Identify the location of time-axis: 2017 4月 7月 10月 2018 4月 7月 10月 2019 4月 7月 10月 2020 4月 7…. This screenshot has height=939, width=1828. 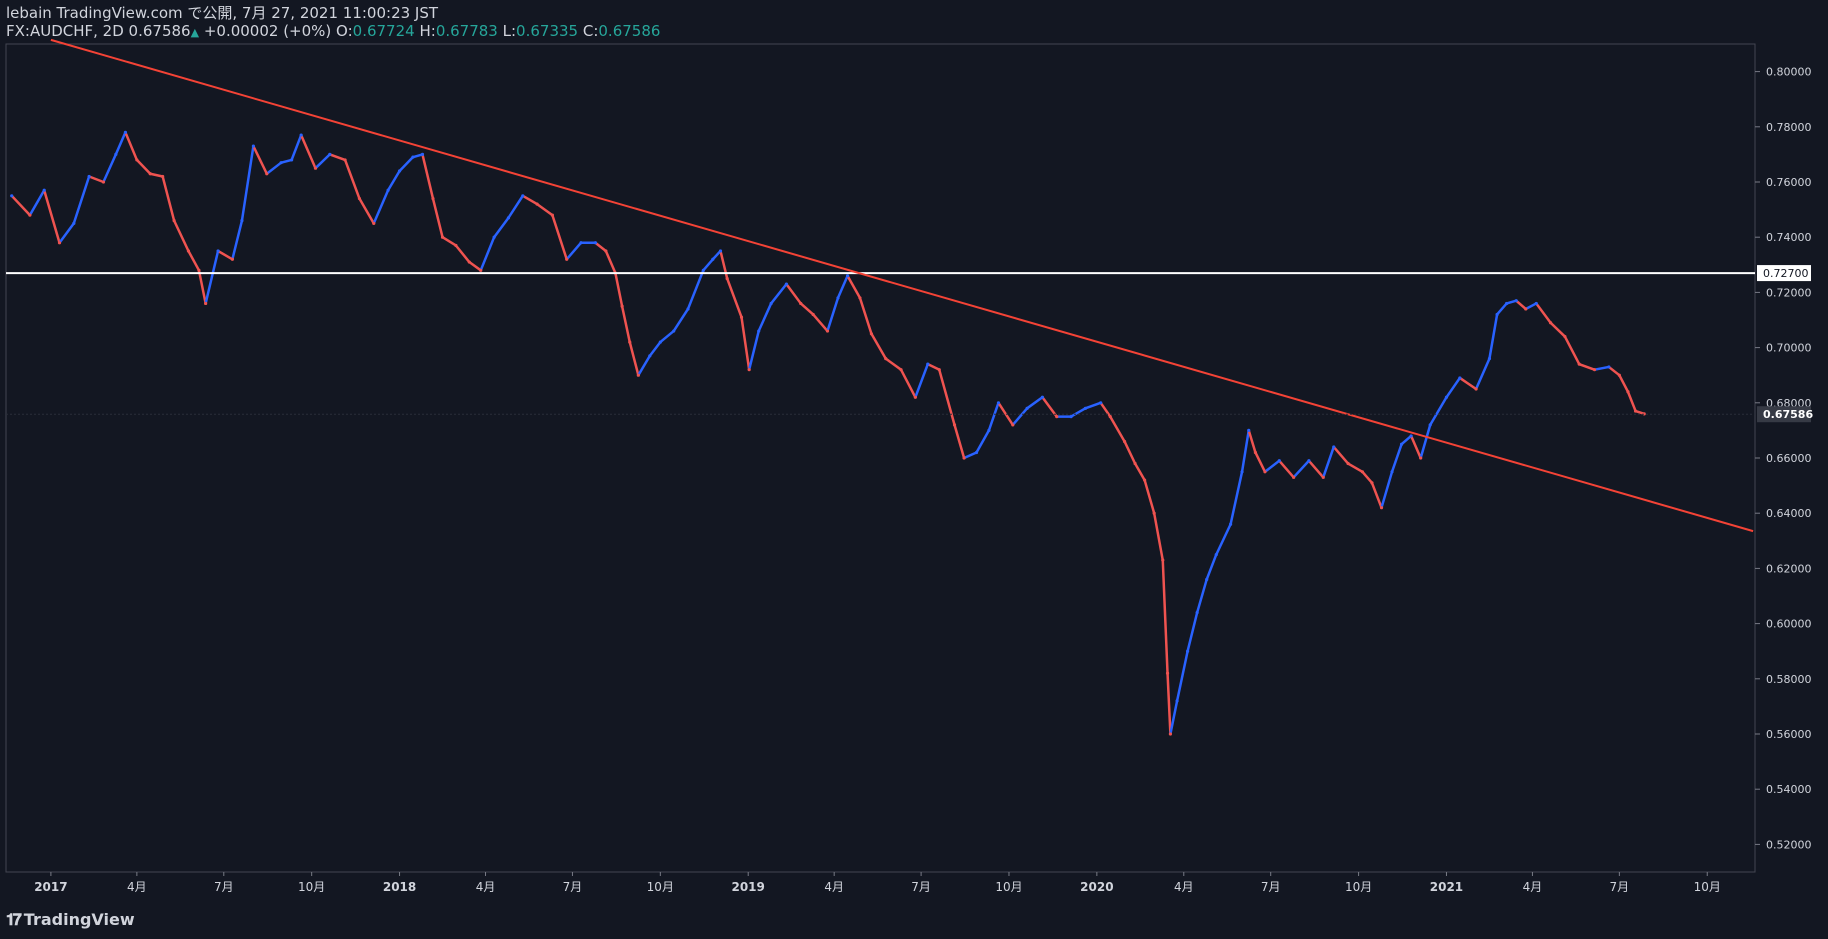
(877, 883).